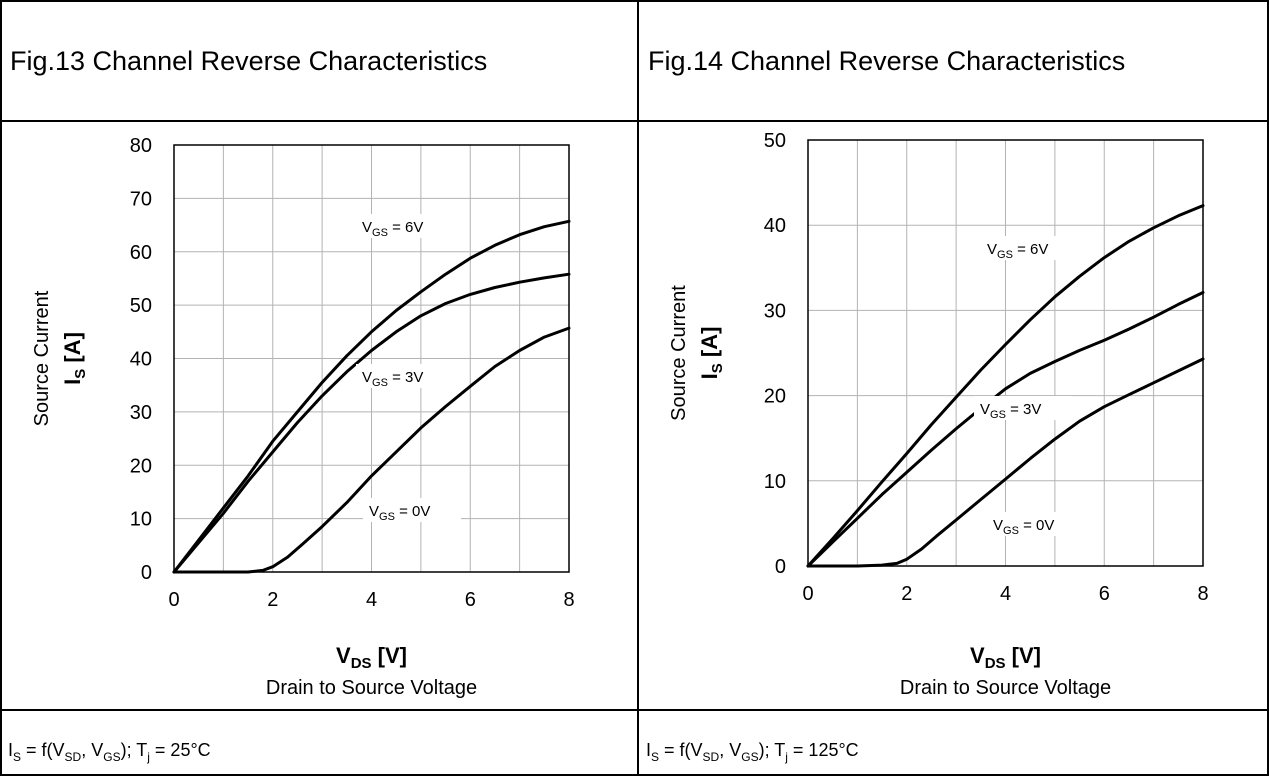 The image size is (1269, 776). I want to click on series-label: VGS = 6V, so click(392, 229).